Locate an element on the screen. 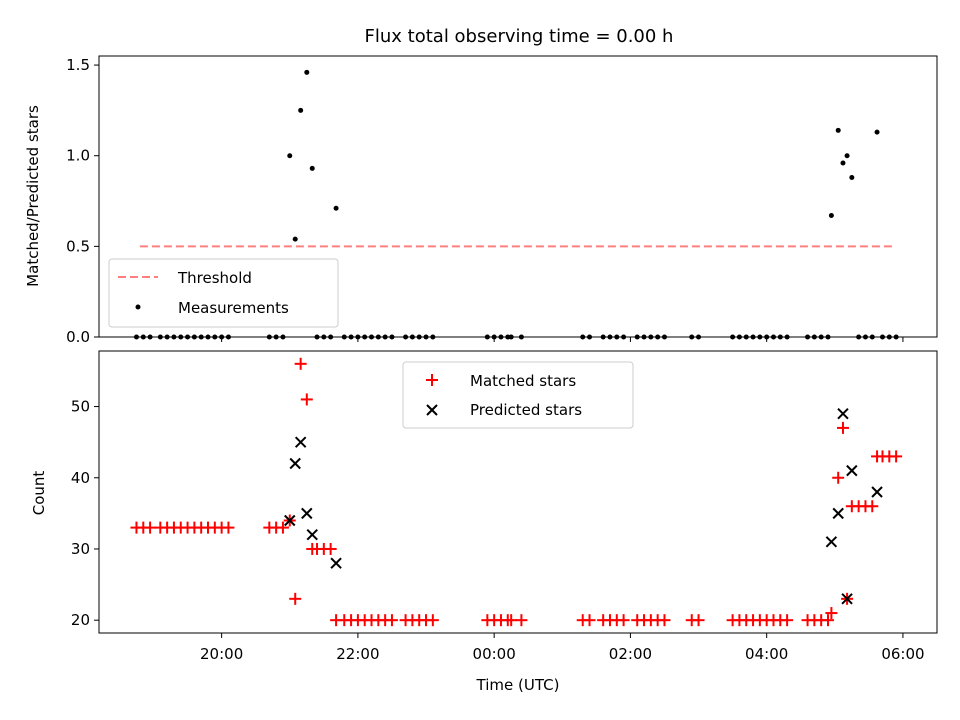 Image resolution: width=960 pixels, height=720 pixels. y-tick-label: 20 is located at coordinates (80, 620).